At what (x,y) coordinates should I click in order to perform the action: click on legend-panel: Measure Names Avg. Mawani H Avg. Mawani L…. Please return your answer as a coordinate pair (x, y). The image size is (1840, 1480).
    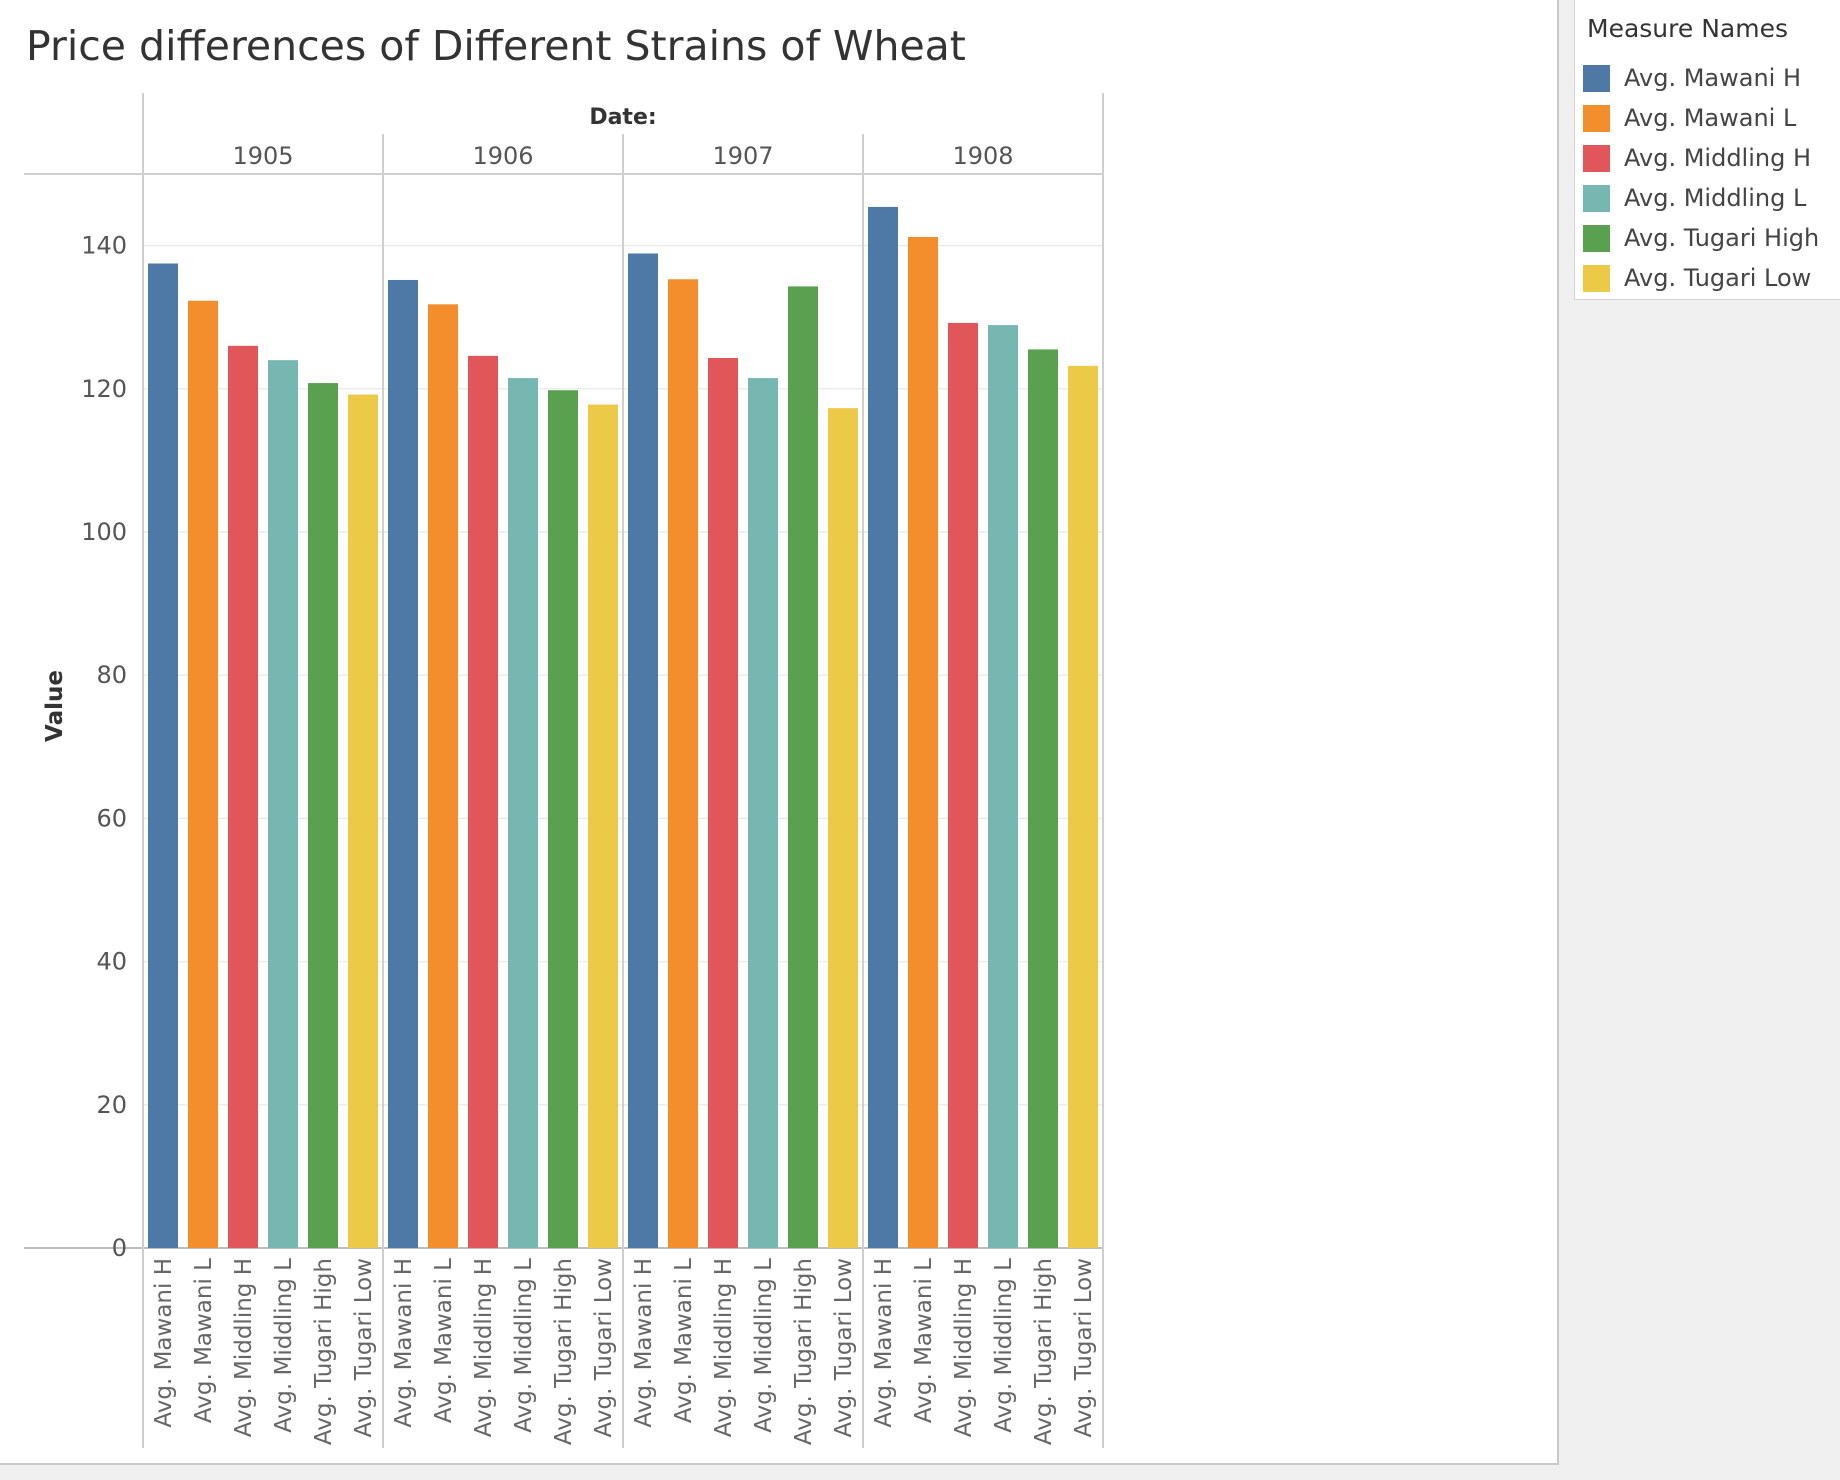
    Looking at the image, I should click on (1707, 150).